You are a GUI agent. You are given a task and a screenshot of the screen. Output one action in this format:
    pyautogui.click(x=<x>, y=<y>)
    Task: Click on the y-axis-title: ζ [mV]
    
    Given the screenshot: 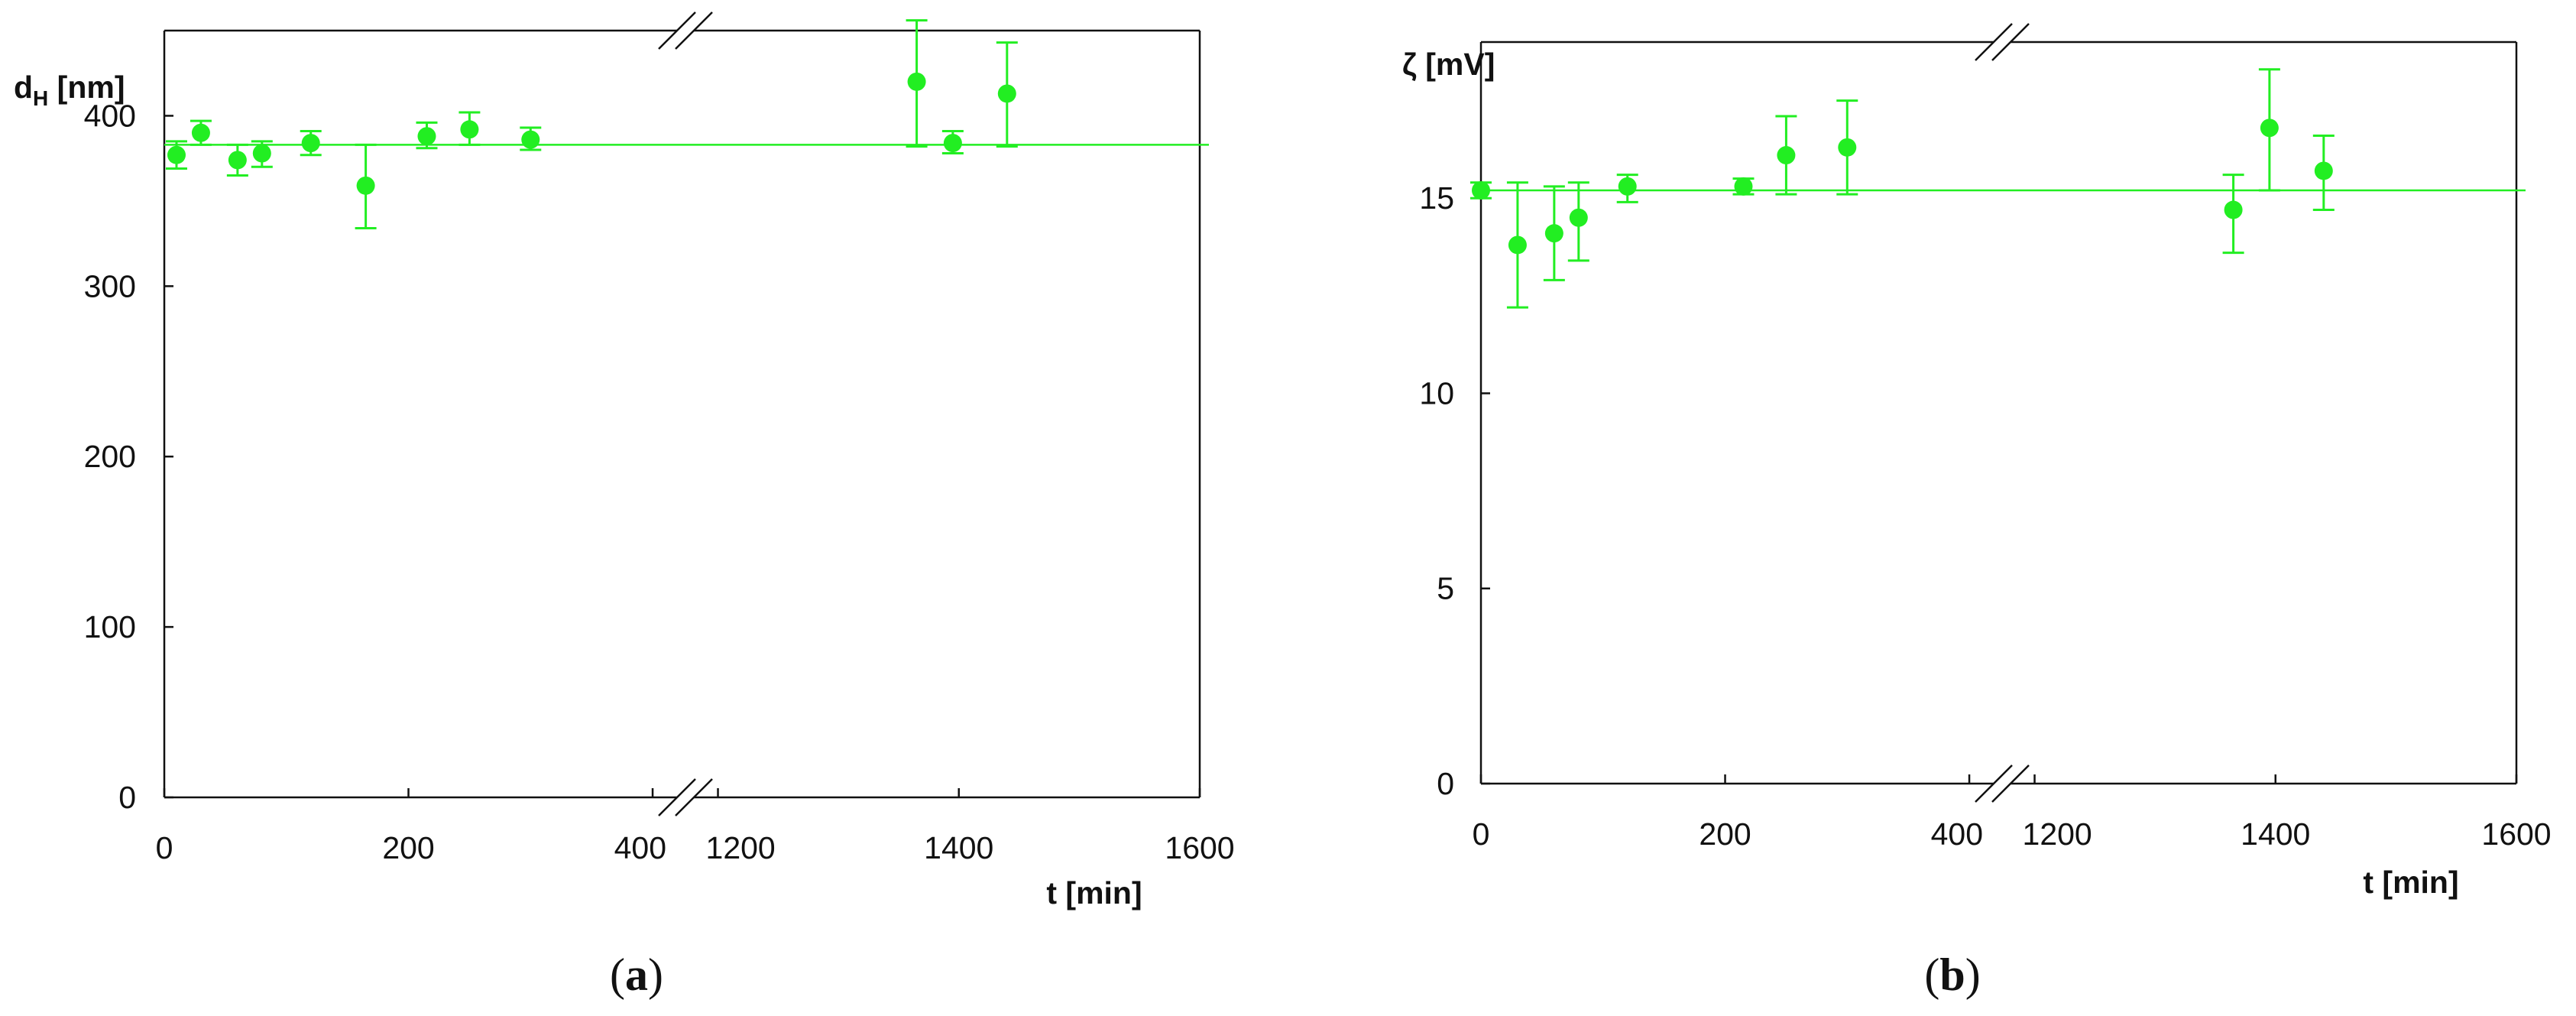 What is the action you would take?
    pyautogui.click(x=1448, y=64)
    